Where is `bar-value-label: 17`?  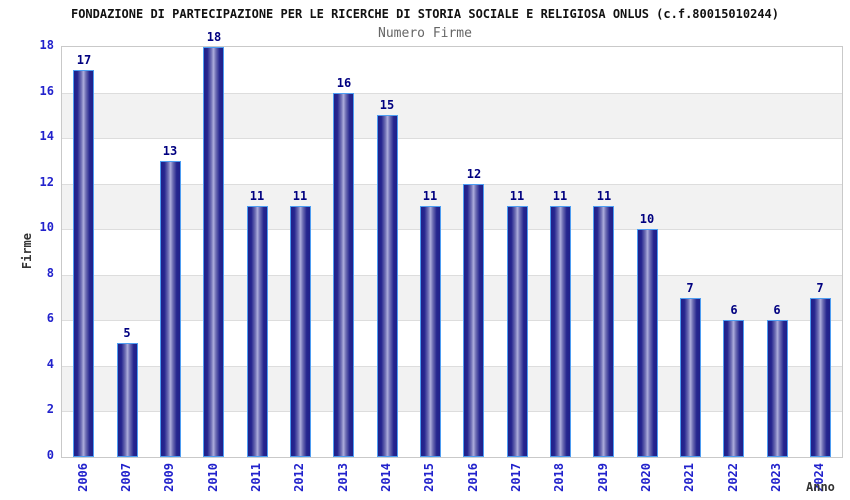 bar-value-label: 17 is located at coordinates (84, 60).